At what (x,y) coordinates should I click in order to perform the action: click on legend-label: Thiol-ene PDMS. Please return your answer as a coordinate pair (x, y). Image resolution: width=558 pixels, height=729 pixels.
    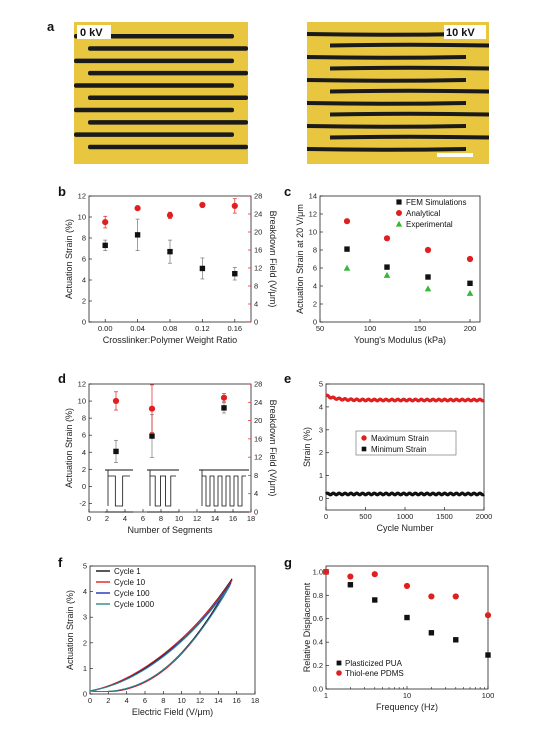
    Looking at the image, I should click on (374, 673).